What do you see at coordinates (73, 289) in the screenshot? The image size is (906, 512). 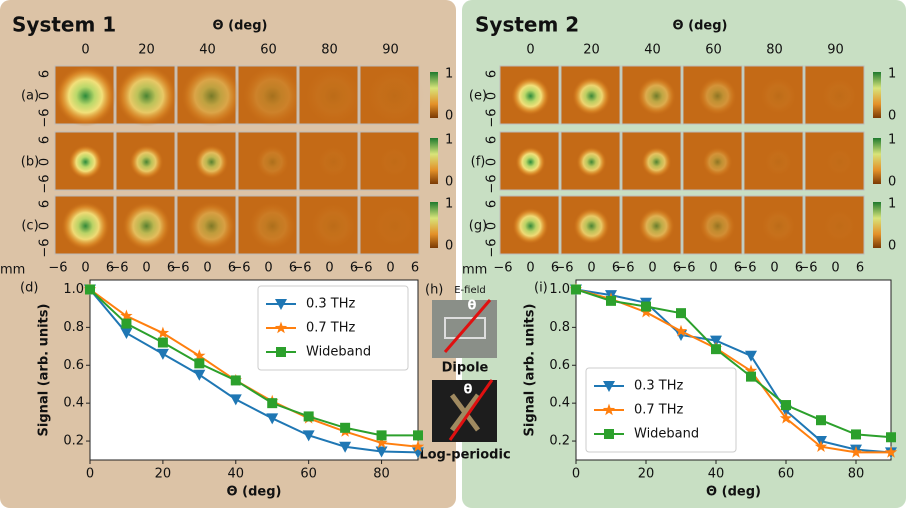 I see `y-tick-label: 1.0` at bounding box center [73, 289].